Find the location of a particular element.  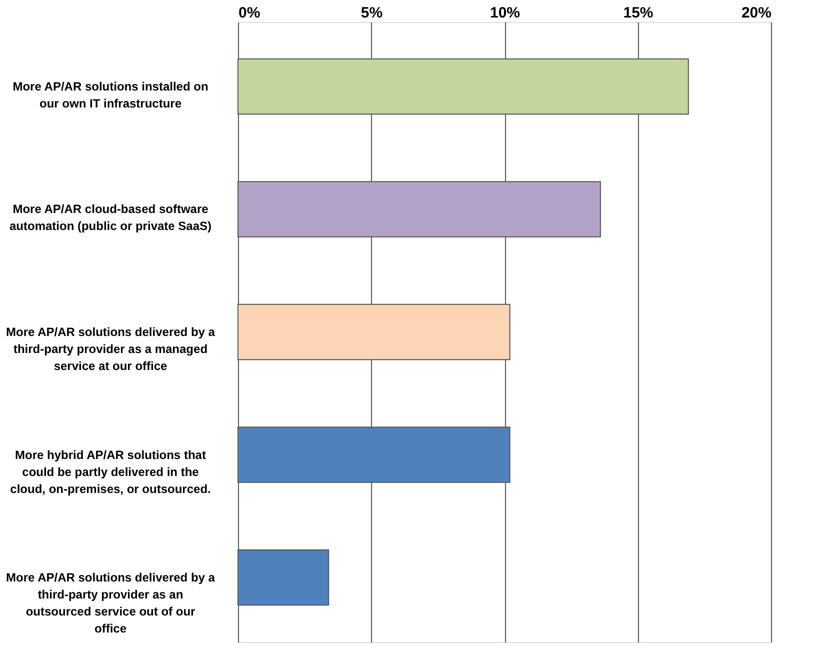

x-tick-label: 15% is located at coordinates (638, 13).